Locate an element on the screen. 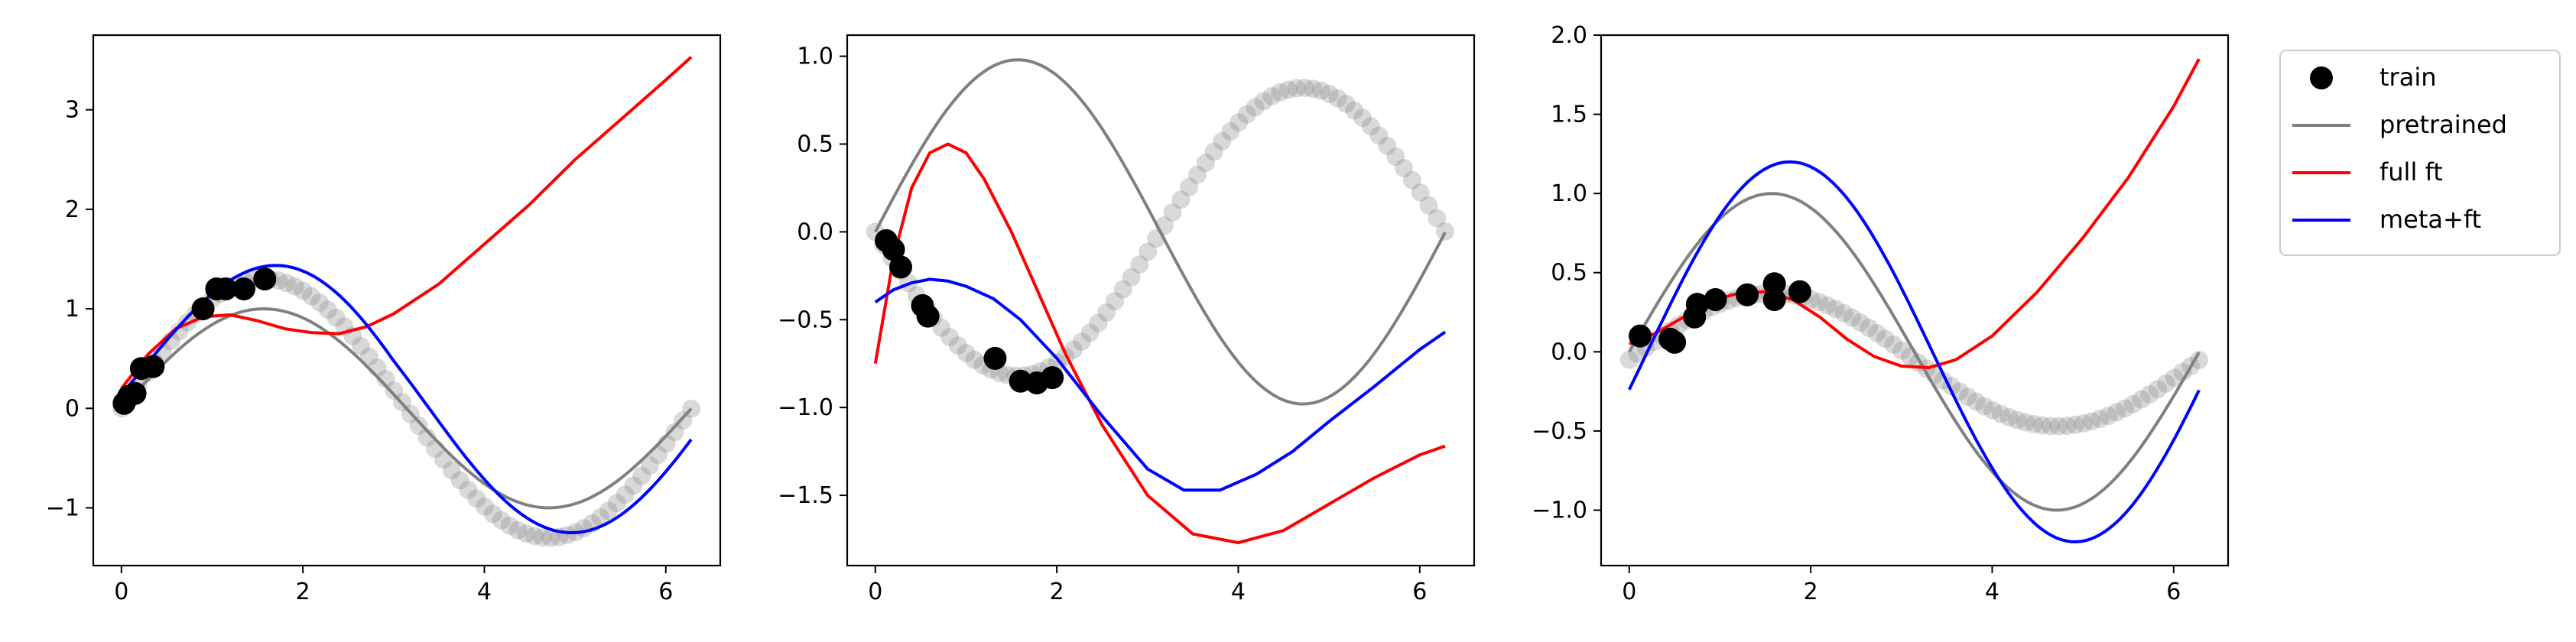 The width and height of the screenshot is (2576, 642). y-tick-label: 1 is located at coordinates (73, 309).